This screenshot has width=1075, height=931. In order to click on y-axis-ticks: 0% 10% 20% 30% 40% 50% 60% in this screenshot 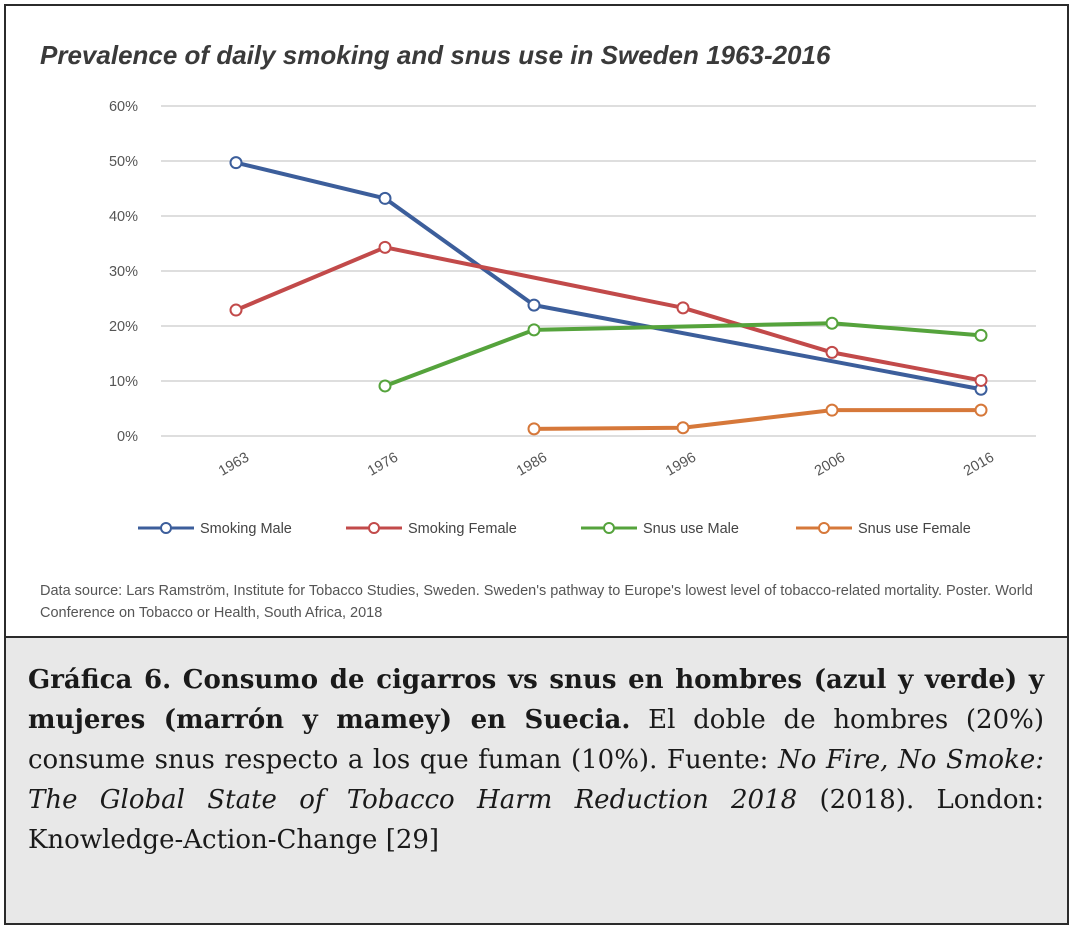, I will do `click(123, 272)`.